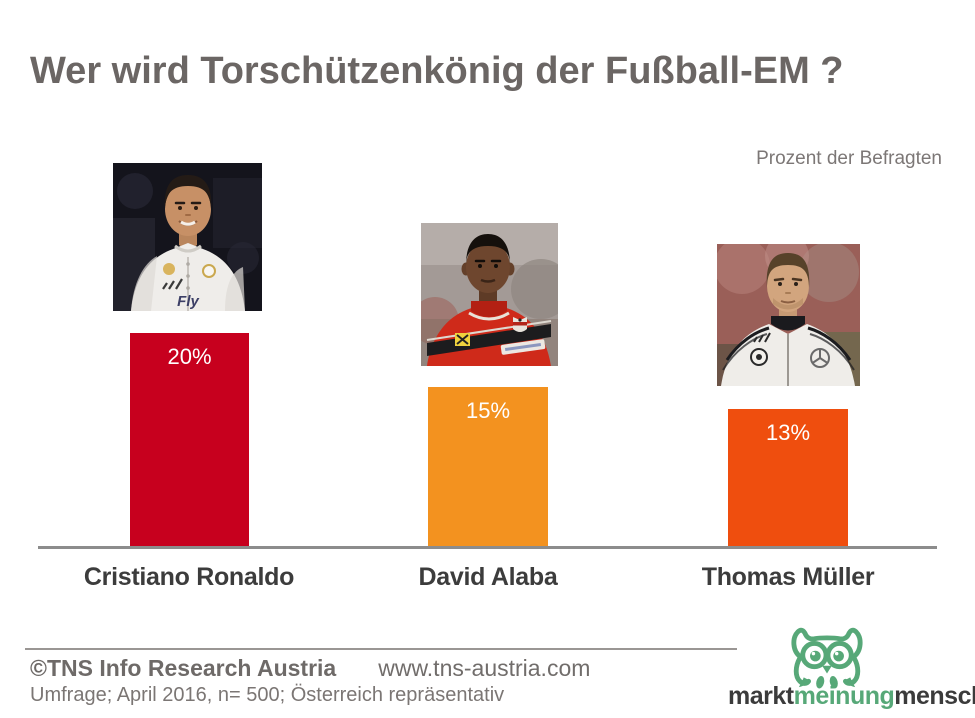 The image size is (975, 718). Describe the element at coordinates (189, 577) in the screenshot. I see `category-label-cristiano-ronaldo: Cristiano Ronaldo` at that location.